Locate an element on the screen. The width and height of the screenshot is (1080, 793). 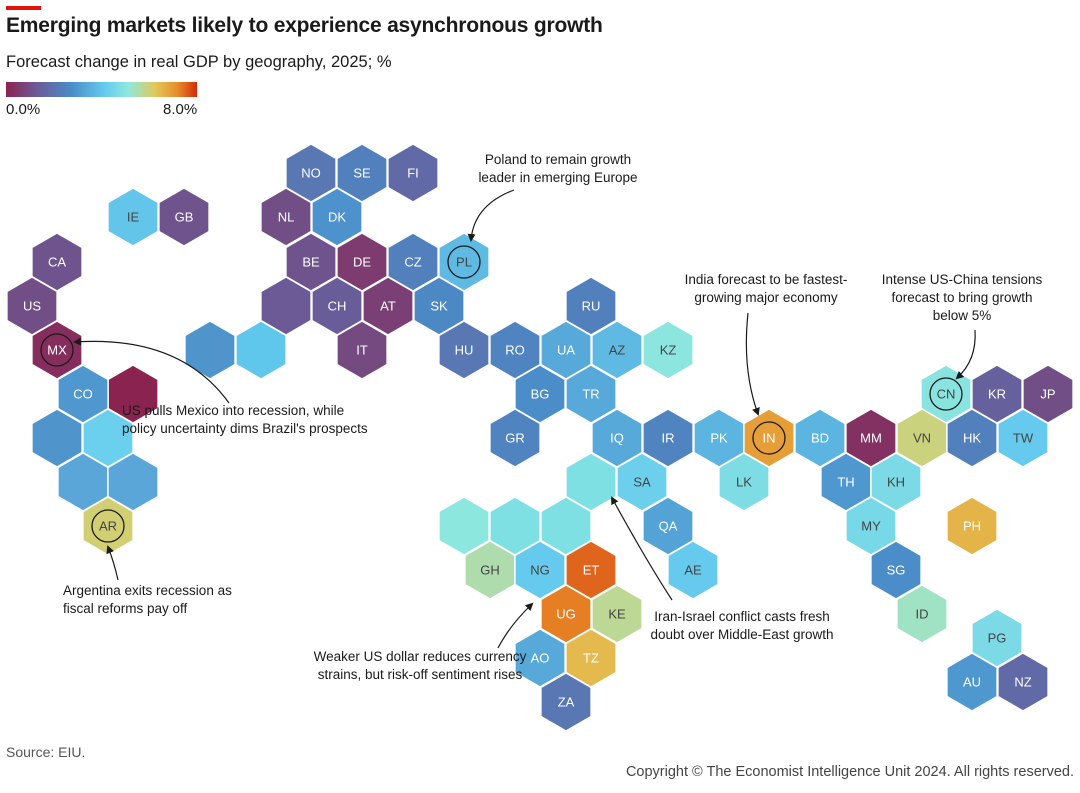
hex-it: IT is located at coordinates (362, 350).